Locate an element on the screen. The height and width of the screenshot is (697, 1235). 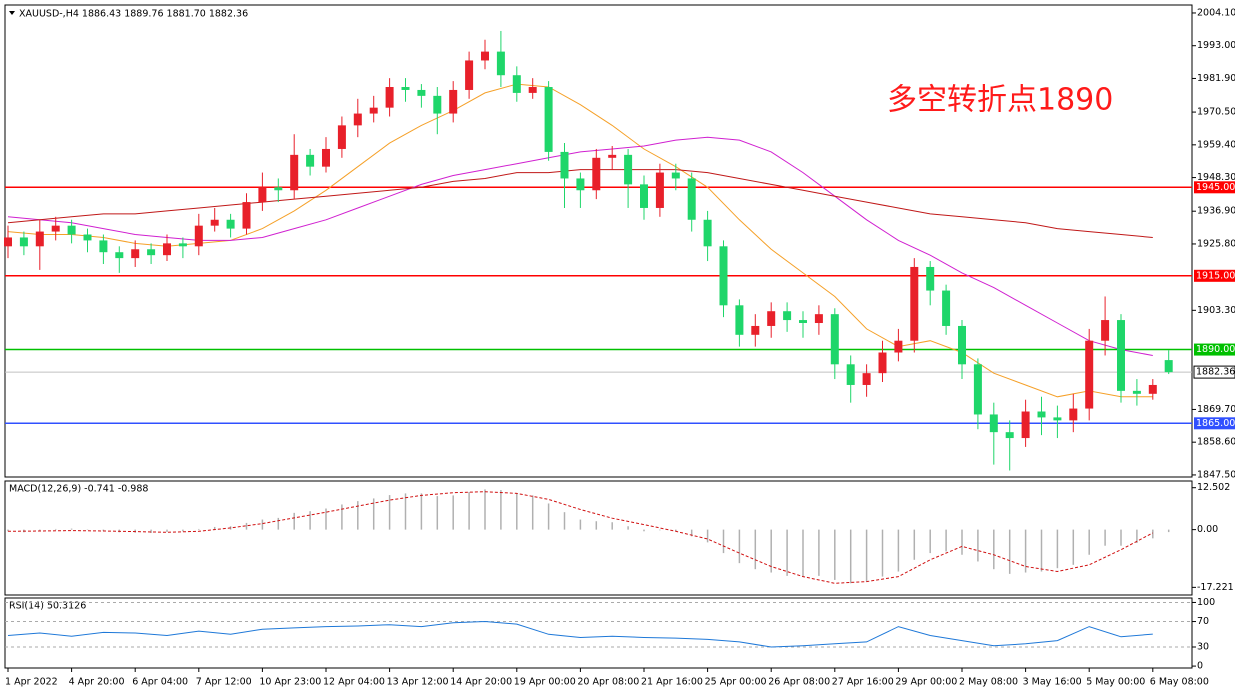
level-label: 1890.00 is located at coordinates (1215, 349).